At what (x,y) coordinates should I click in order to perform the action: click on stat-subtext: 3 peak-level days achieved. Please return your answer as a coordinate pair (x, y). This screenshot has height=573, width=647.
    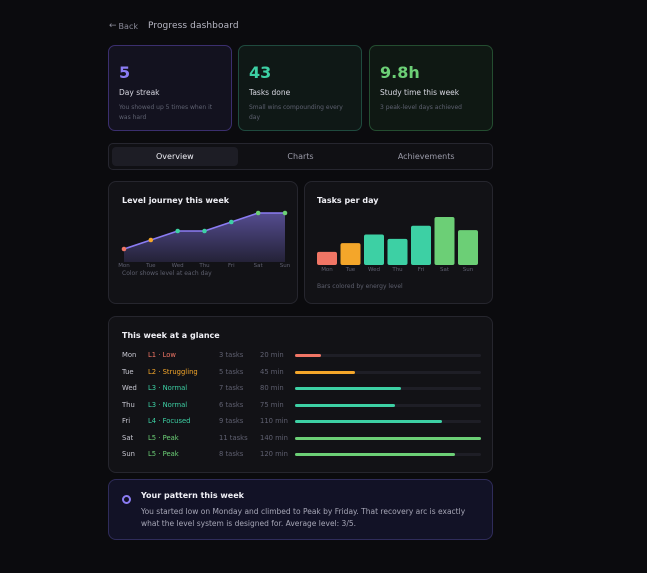
    Looking at the image, I should click on (421, 107).